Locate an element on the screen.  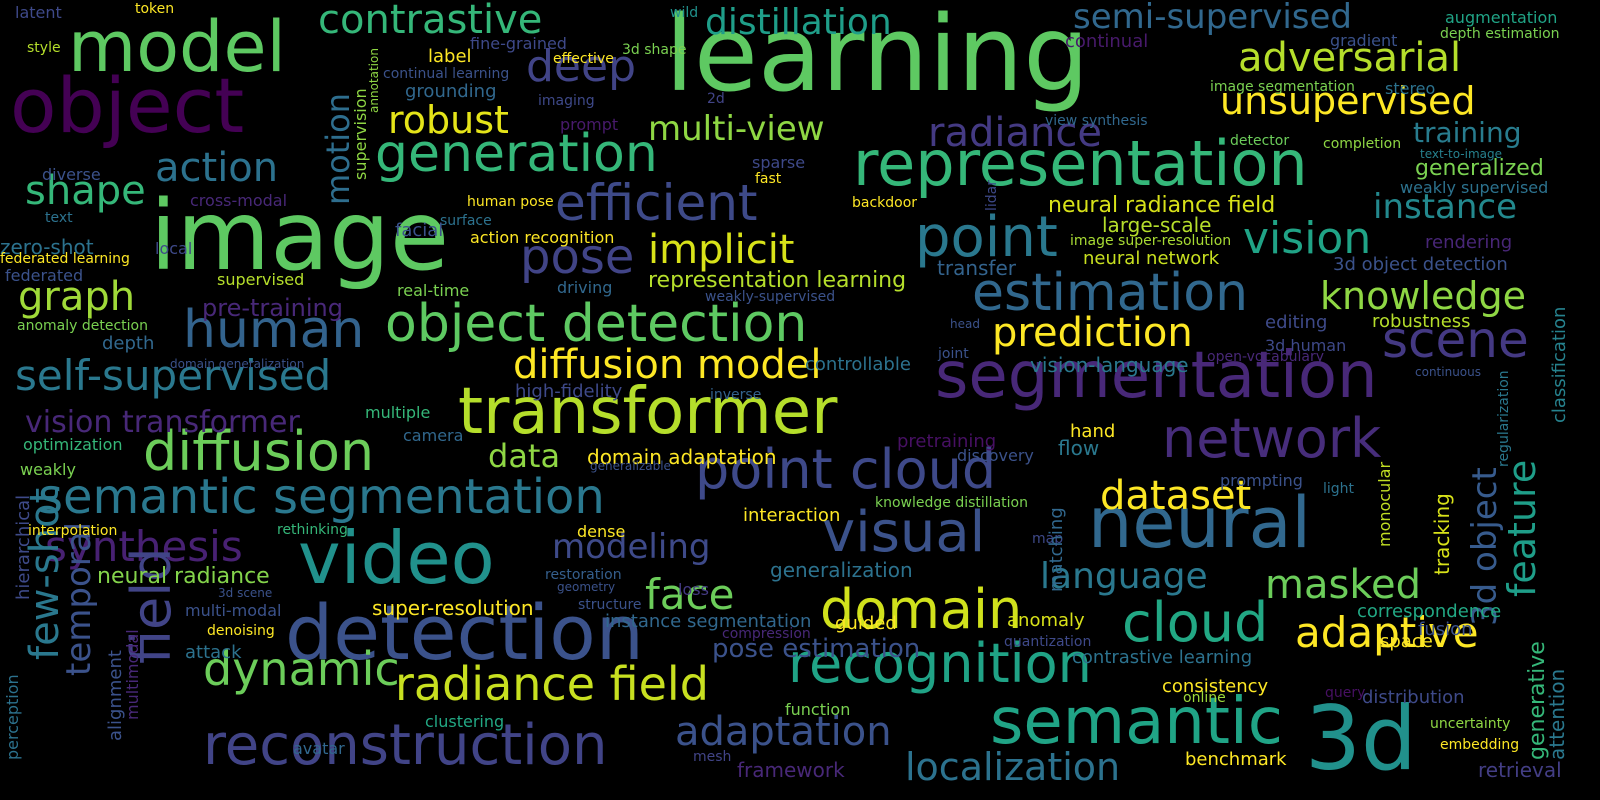
word-query: query is located at coordinates (1345, 693).